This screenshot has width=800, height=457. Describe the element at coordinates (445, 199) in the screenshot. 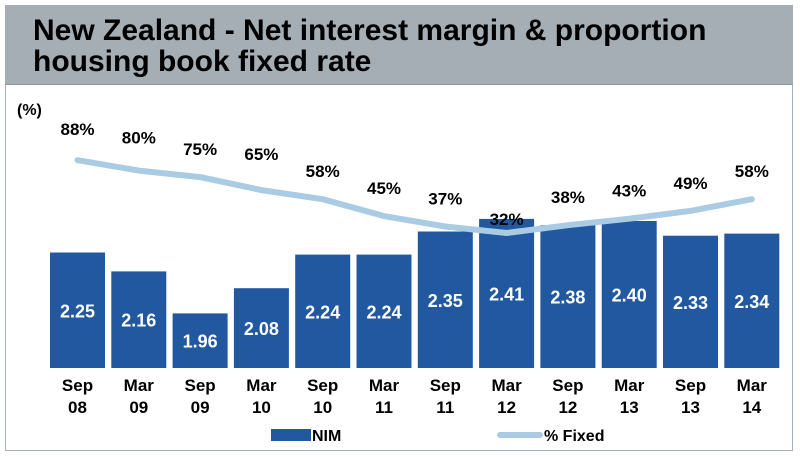

I see `fixed-percent-label: 37%` at that location.